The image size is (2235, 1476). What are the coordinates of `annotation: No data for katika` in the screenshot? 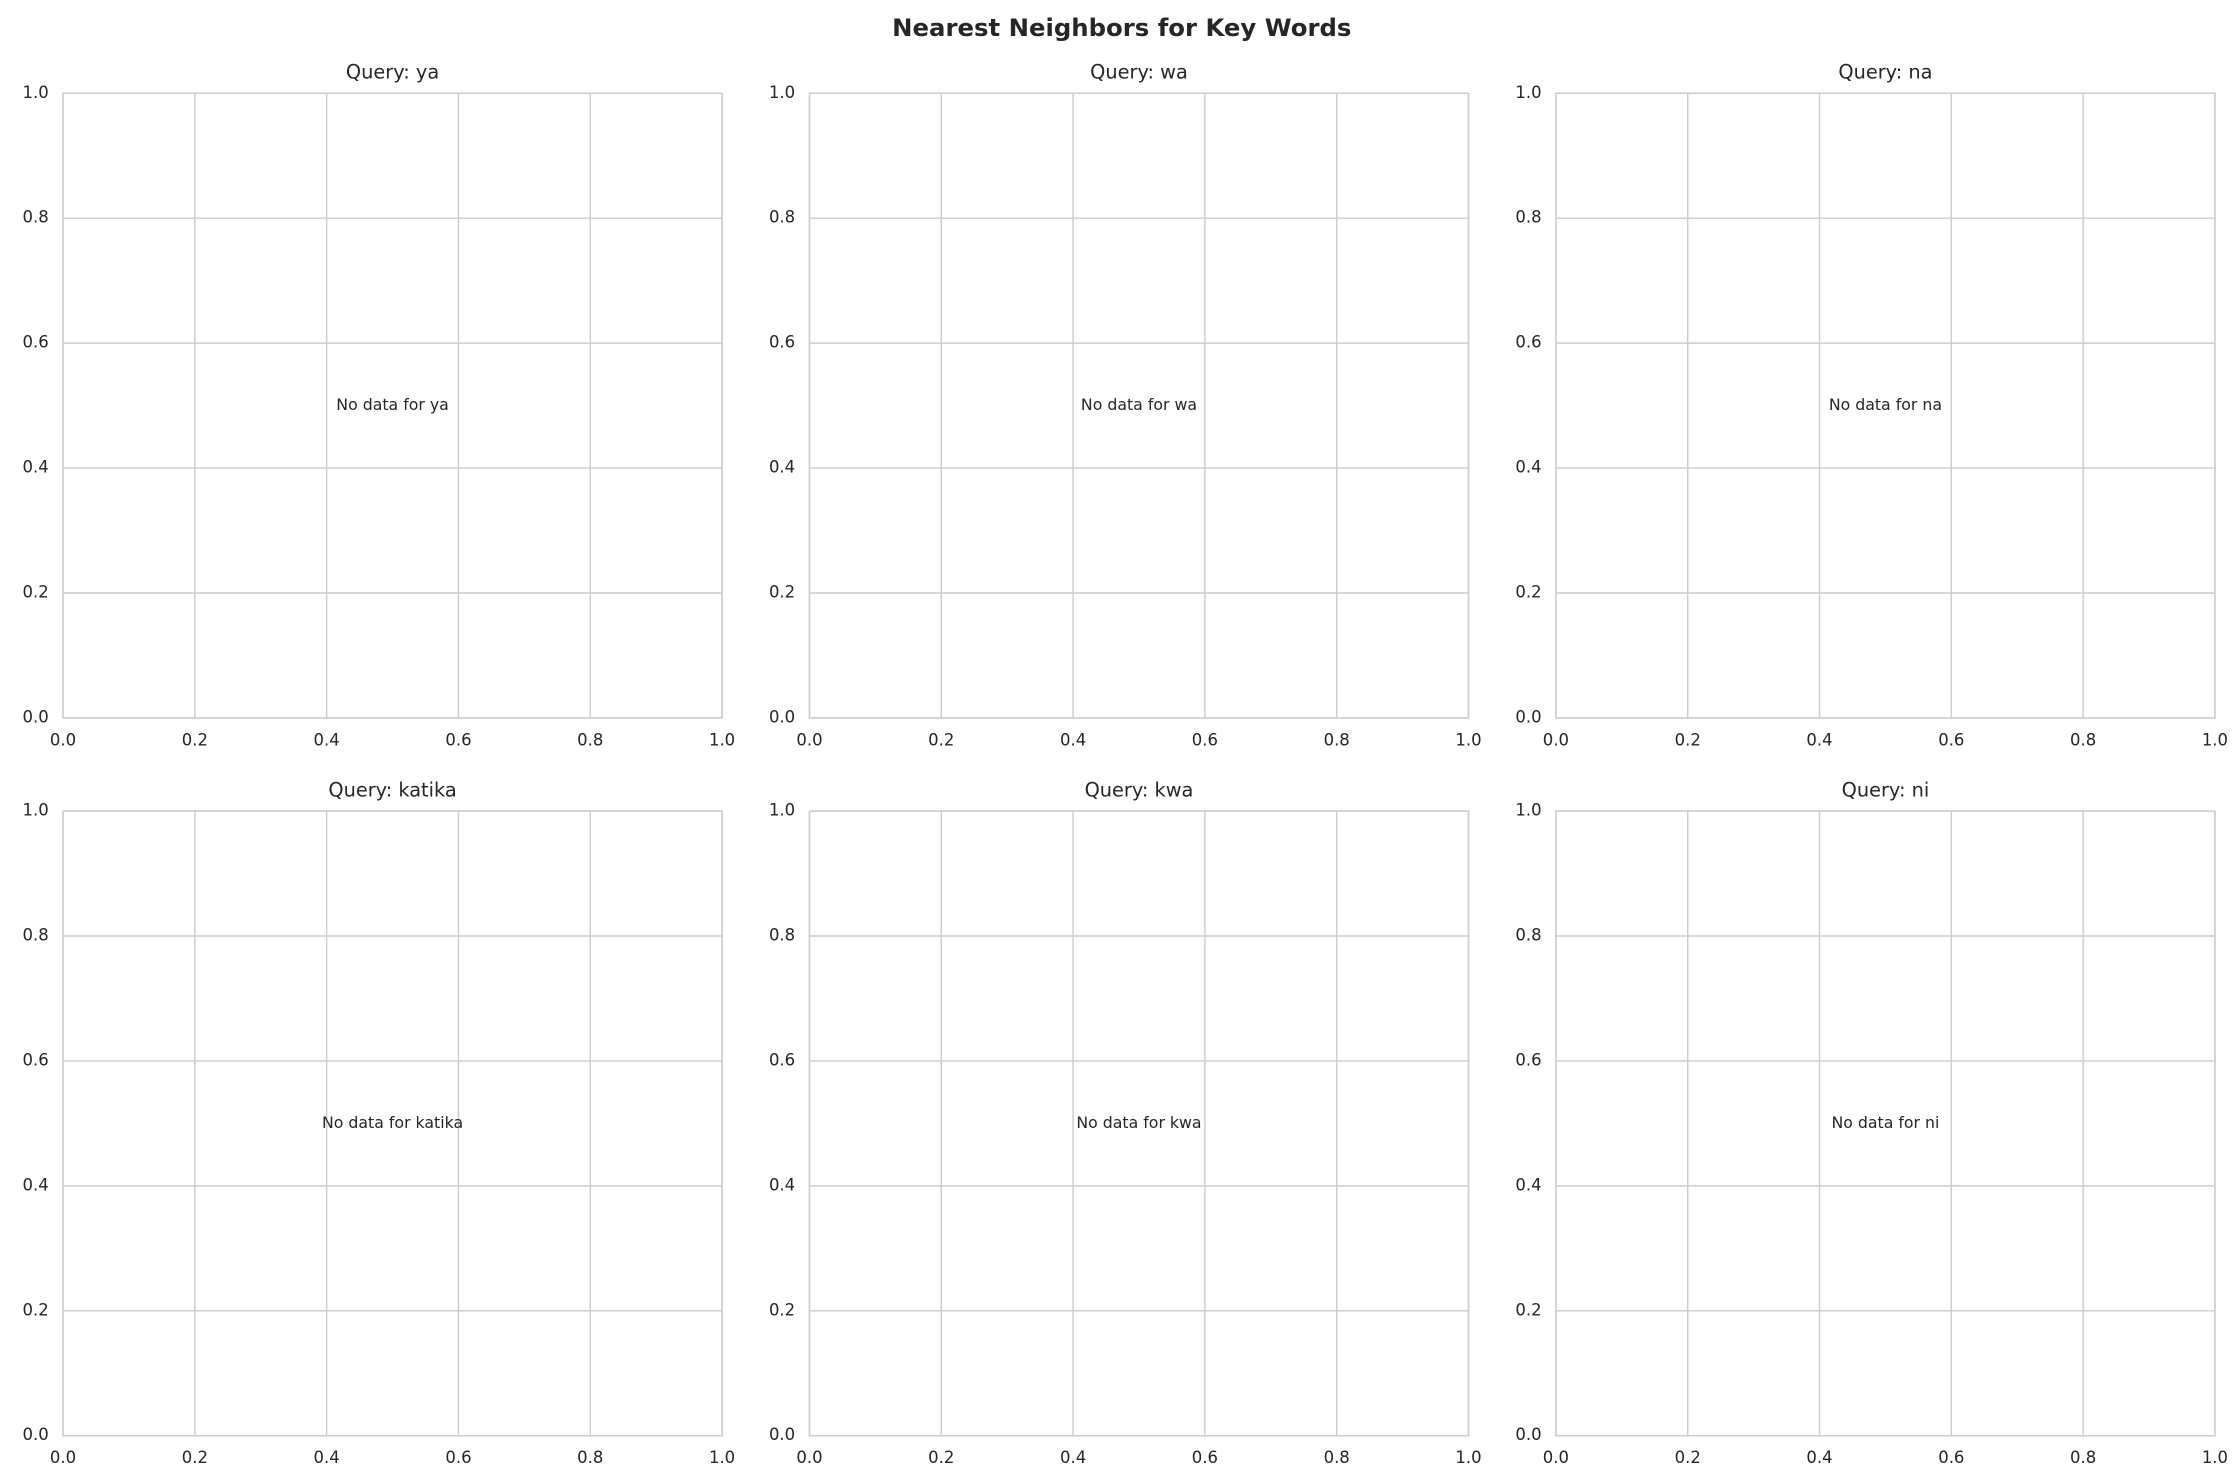 It's located at (392, 1122).